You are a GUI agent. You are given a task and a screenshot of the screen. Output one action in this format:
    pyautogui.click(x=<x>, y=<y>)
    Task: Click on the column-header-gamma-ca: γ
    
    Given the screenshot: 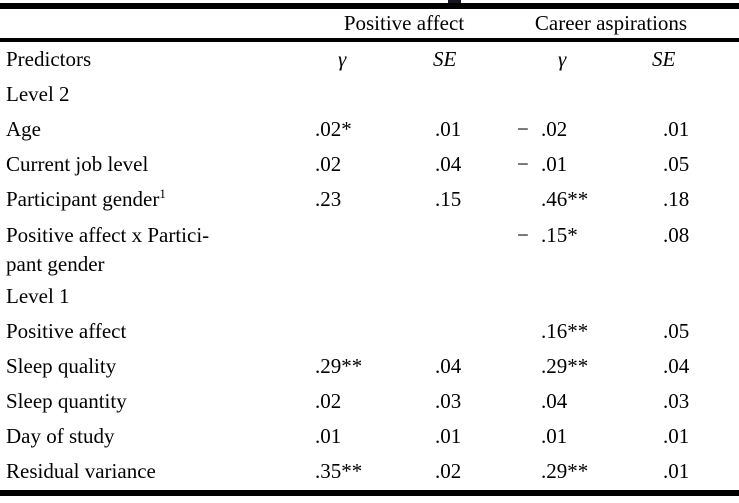 What is the action you would take?
    pyautogui.click(x=562, y=59)
    